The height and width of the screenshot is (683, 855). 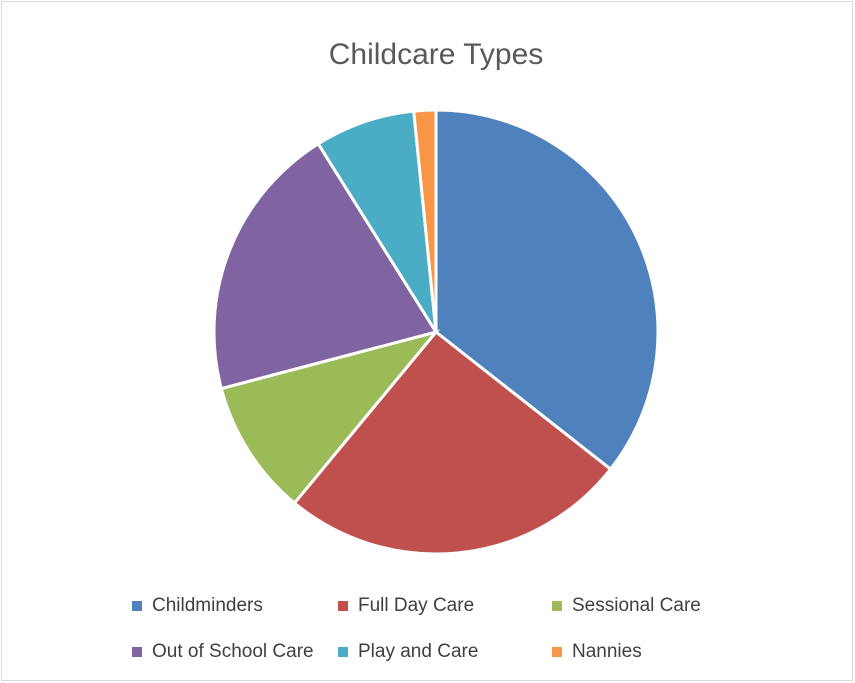 I want to click on legend-label: Childminders, so click(x=207, y=605).